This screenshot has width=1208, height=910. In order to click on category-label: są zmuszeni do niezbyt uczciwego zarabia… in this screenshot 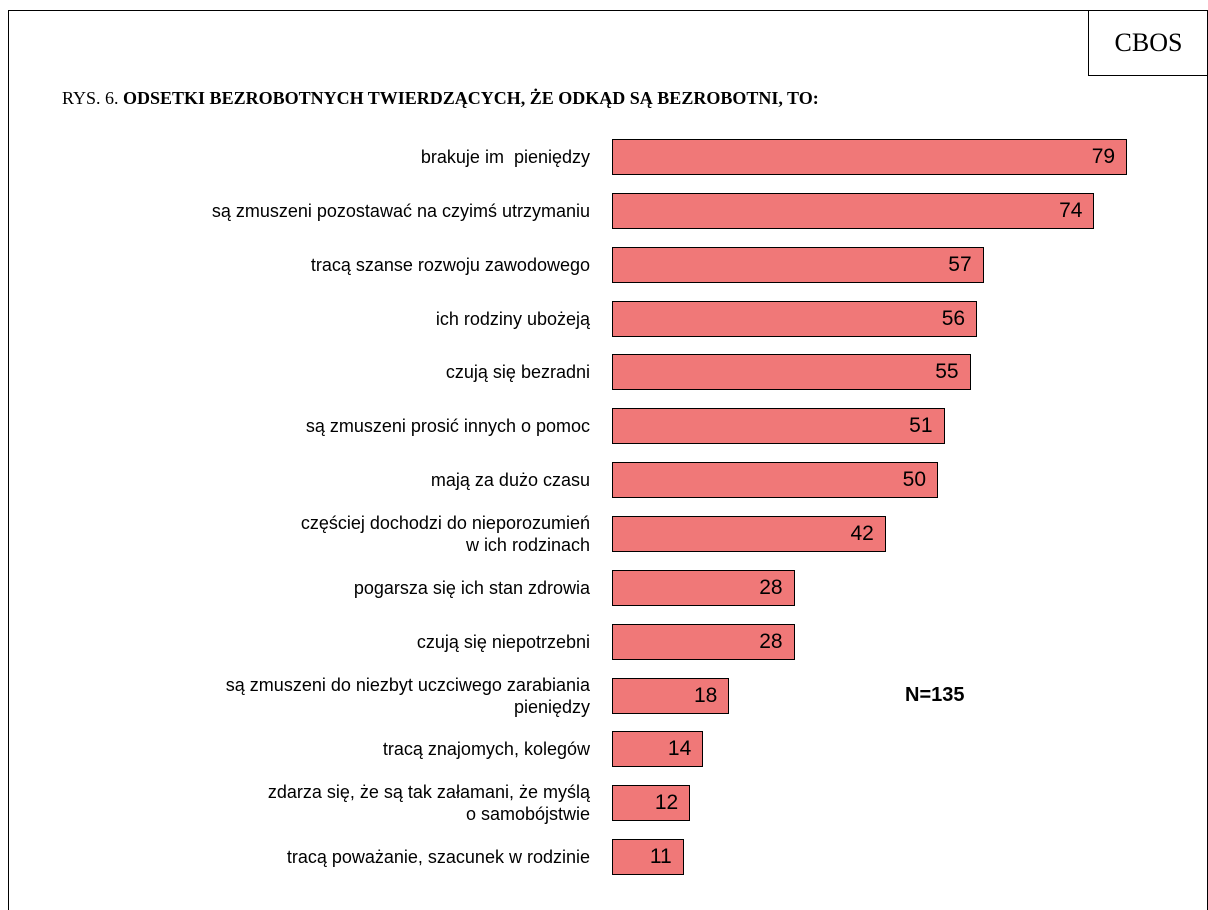, I will do `click(407, 695)`.